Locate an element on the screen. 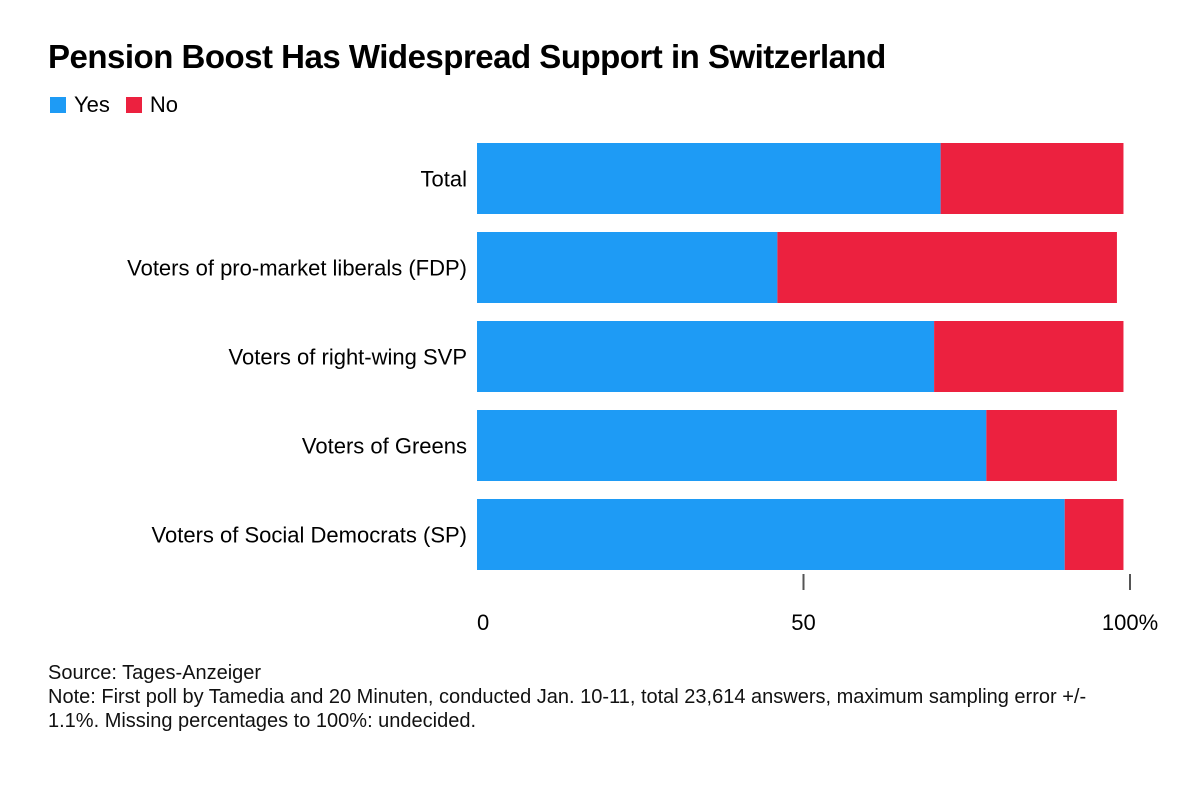 This screenshot has height=793, width=1200. legend-swatch-no is located at coordinates (133, 105).